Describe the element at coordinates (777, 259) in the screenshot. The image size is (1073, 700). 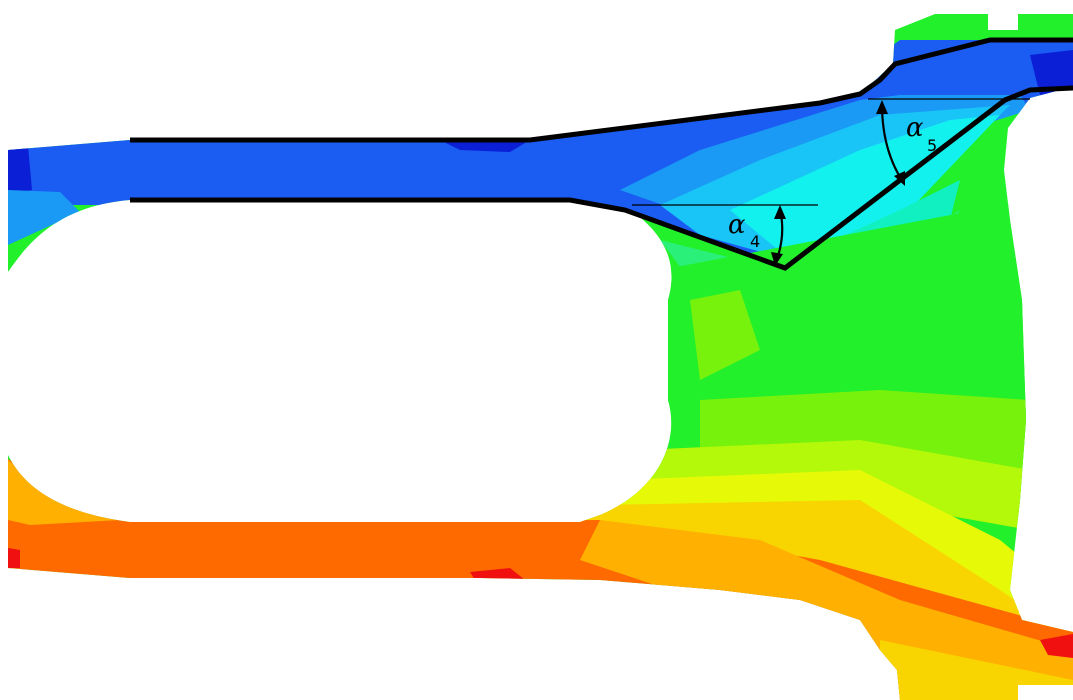
I see `arrowhead-alpha4-bottom` at that location.